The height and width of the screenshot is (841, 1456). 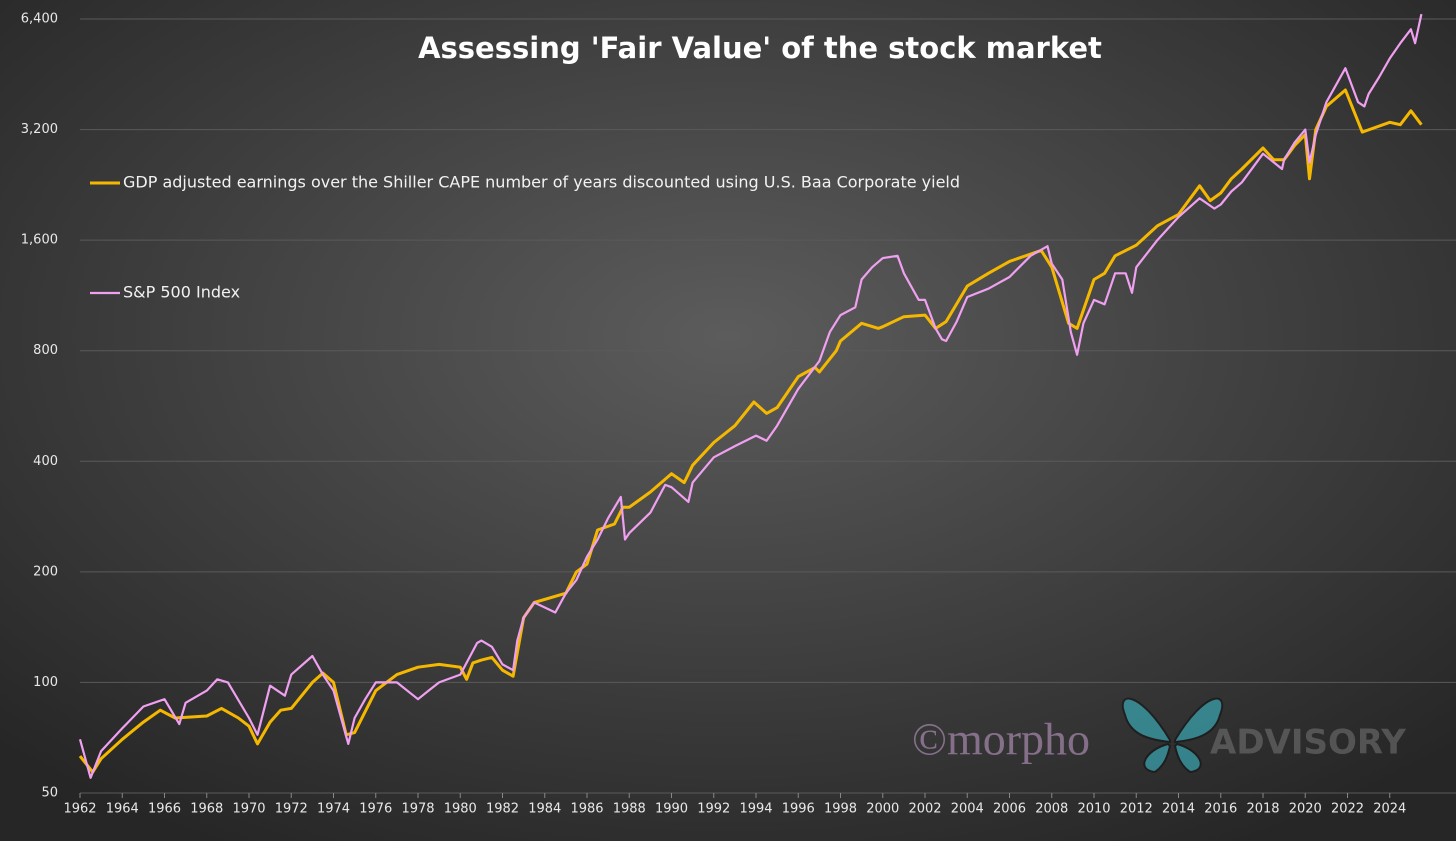 What do you see at coordinates (544, 809) in the screenshot?
I see `x-tick-label: 1984` at bounding box center [544, 809].